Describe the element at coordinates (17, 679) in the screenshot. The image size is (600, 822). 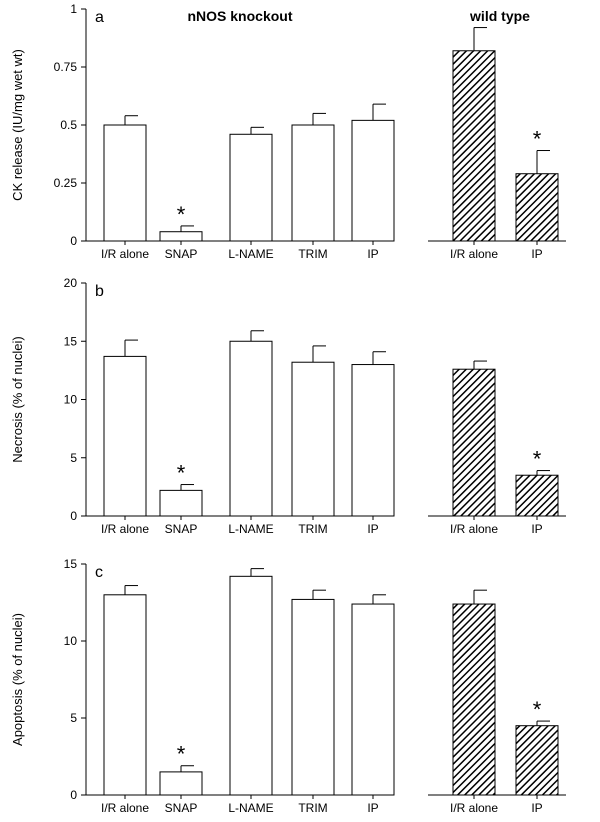
I see `y-axis-label: Apoptosis (% of nuclei)` at that location.